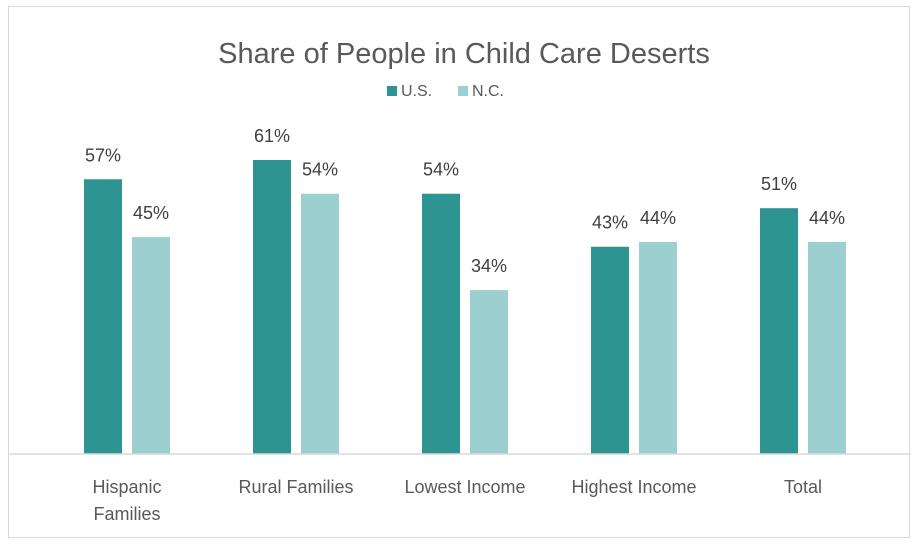  Describe the element at coordinates (464, 487) in the screenshot. I see `category-label-2-0: Lowest Income` at that location.